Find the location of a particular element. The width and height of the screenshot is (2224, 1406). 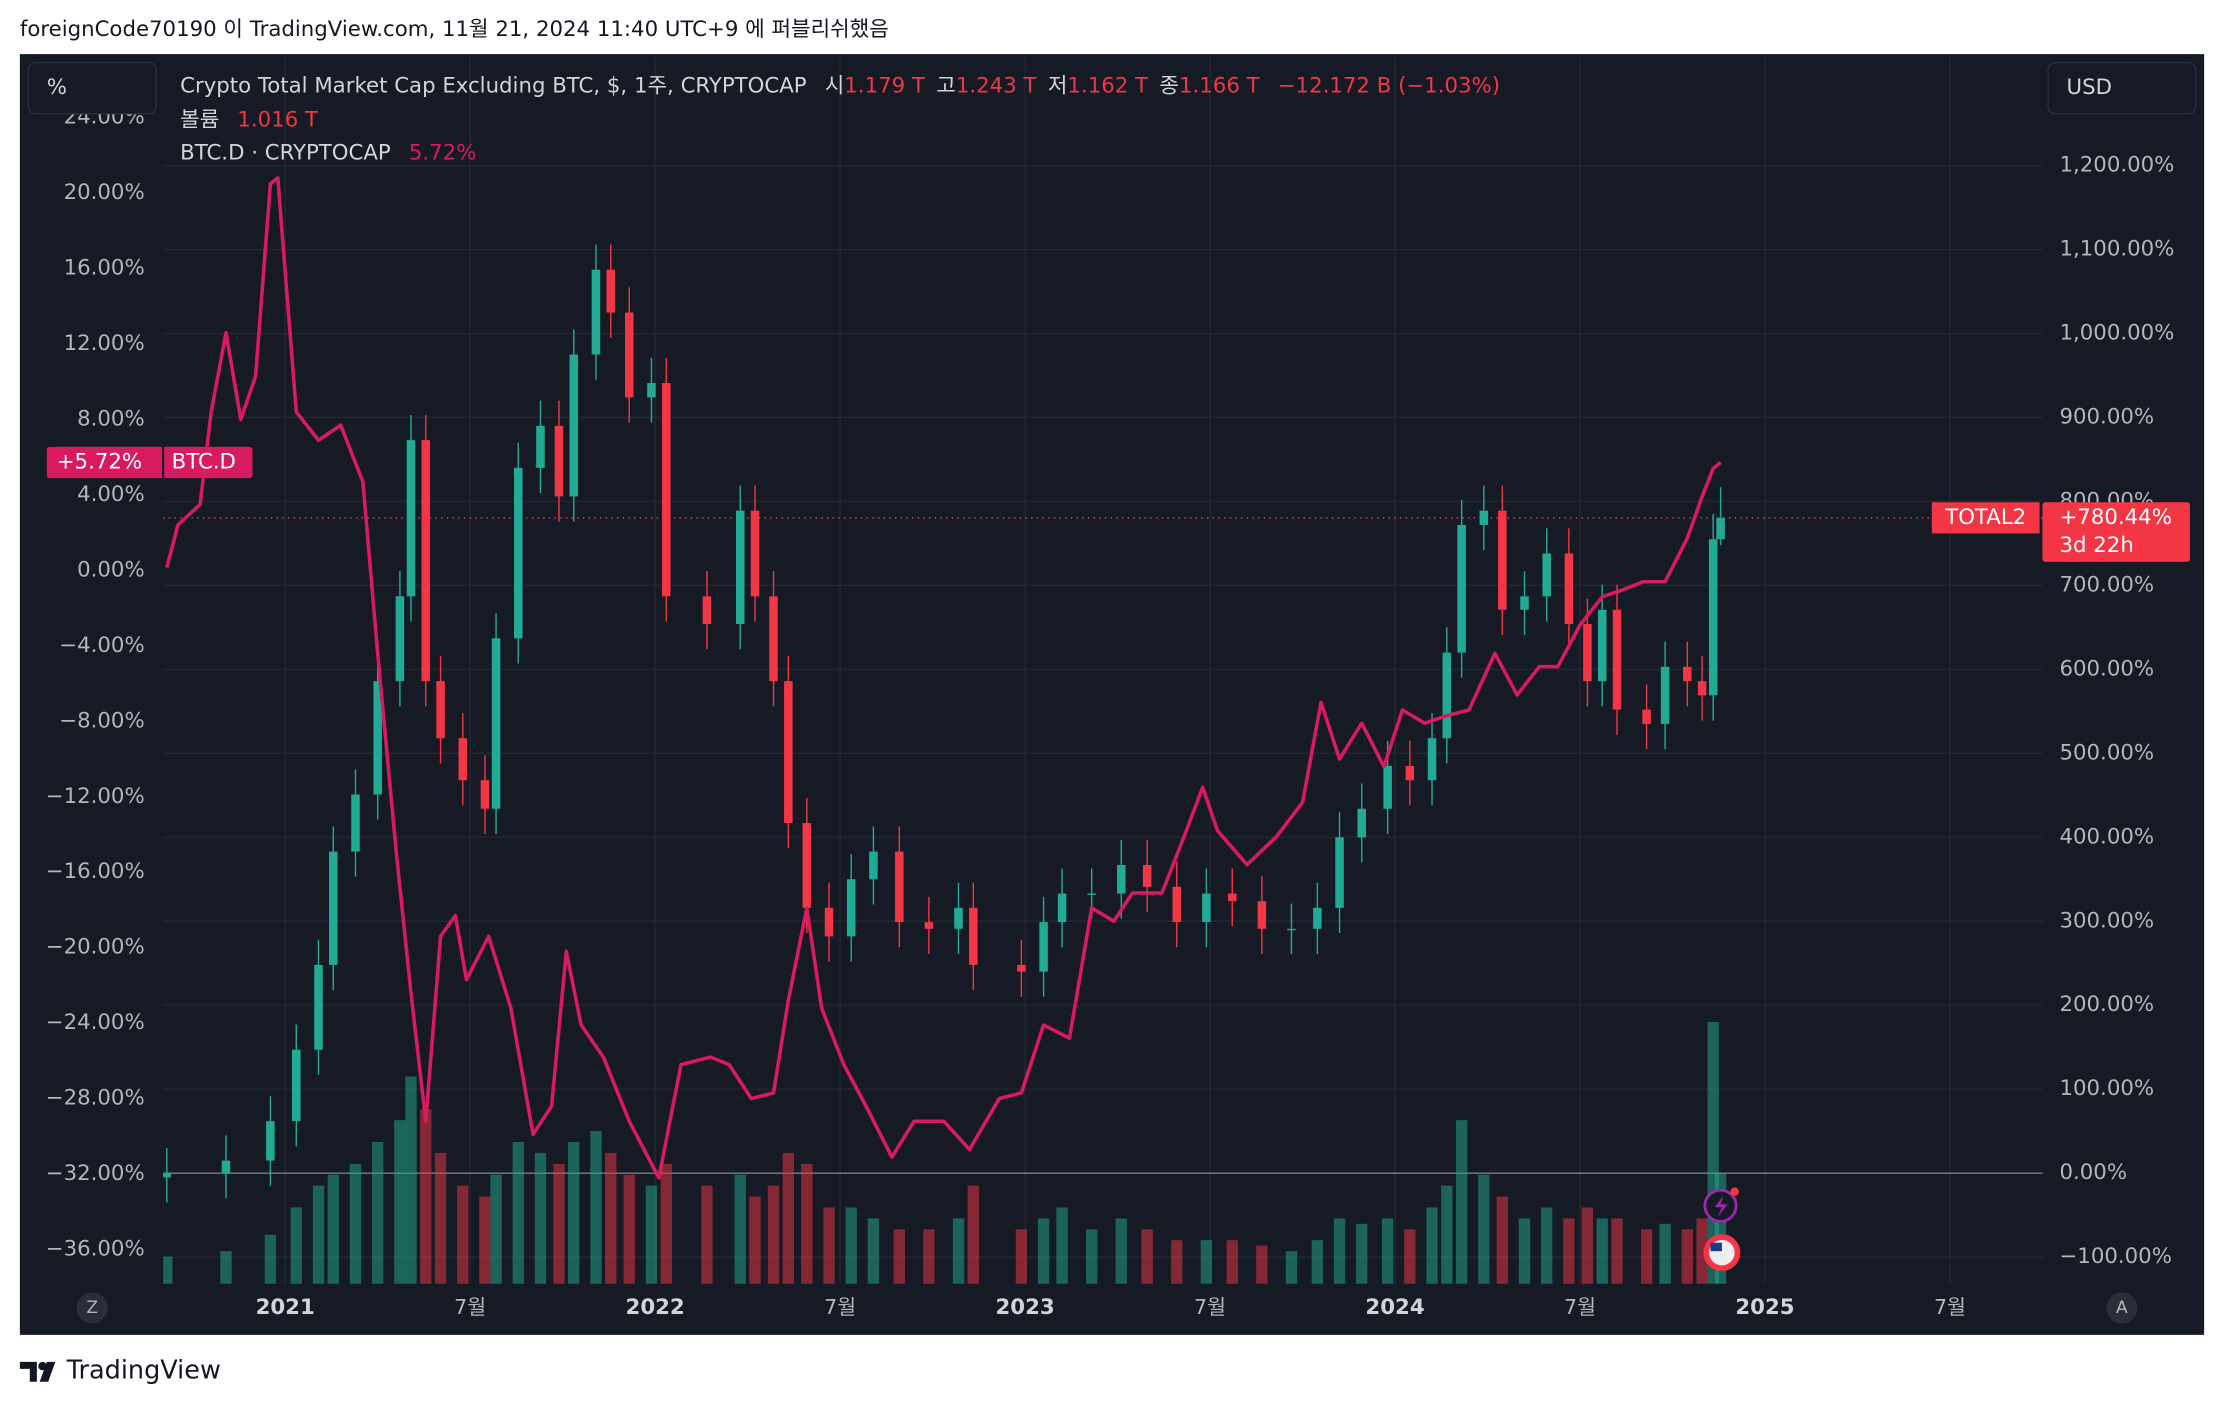

ohlc-key: 시 is located at coordinates (835, 86).